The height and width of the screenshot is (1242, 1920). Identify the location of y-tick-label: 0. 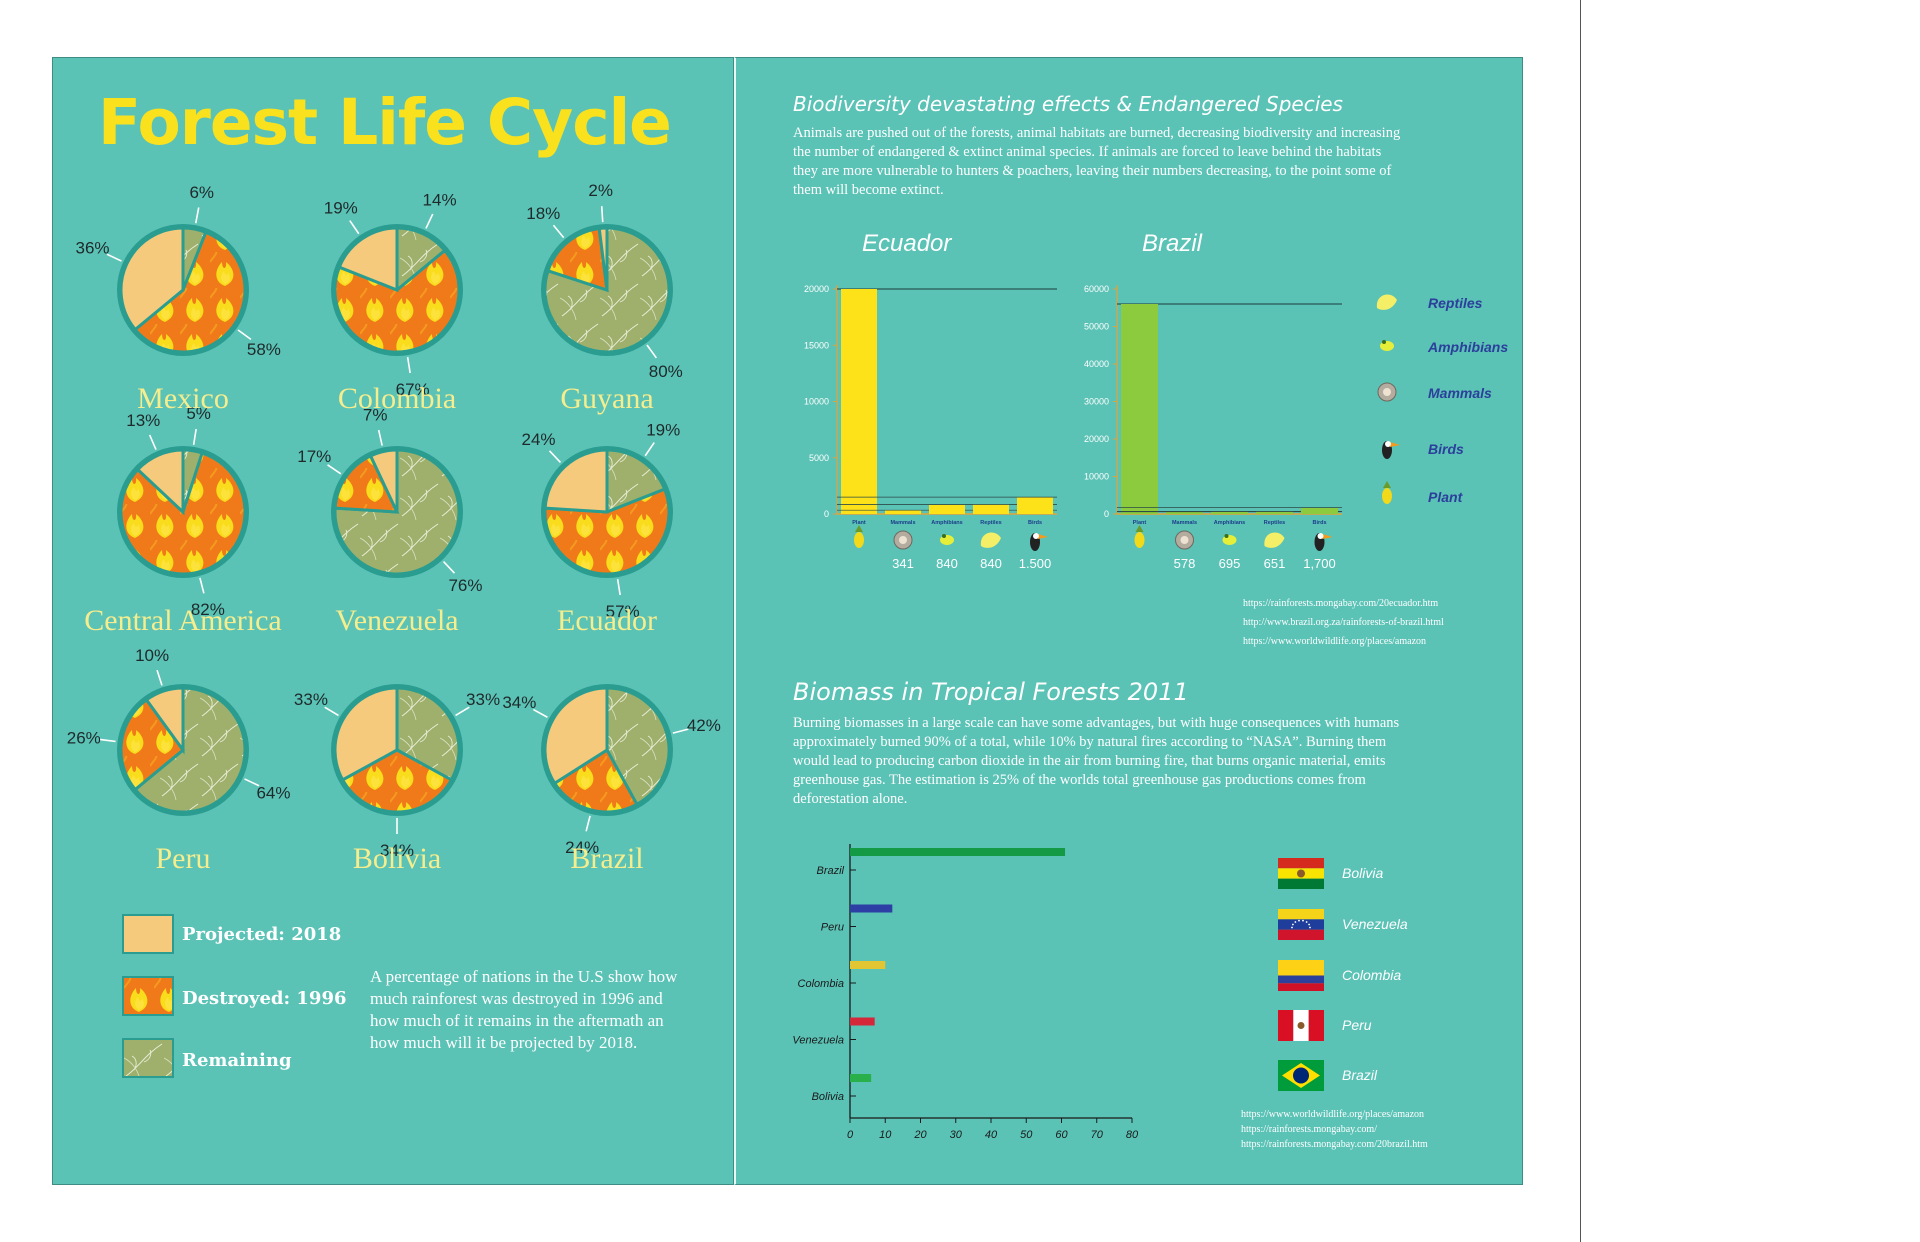
(826, 514).